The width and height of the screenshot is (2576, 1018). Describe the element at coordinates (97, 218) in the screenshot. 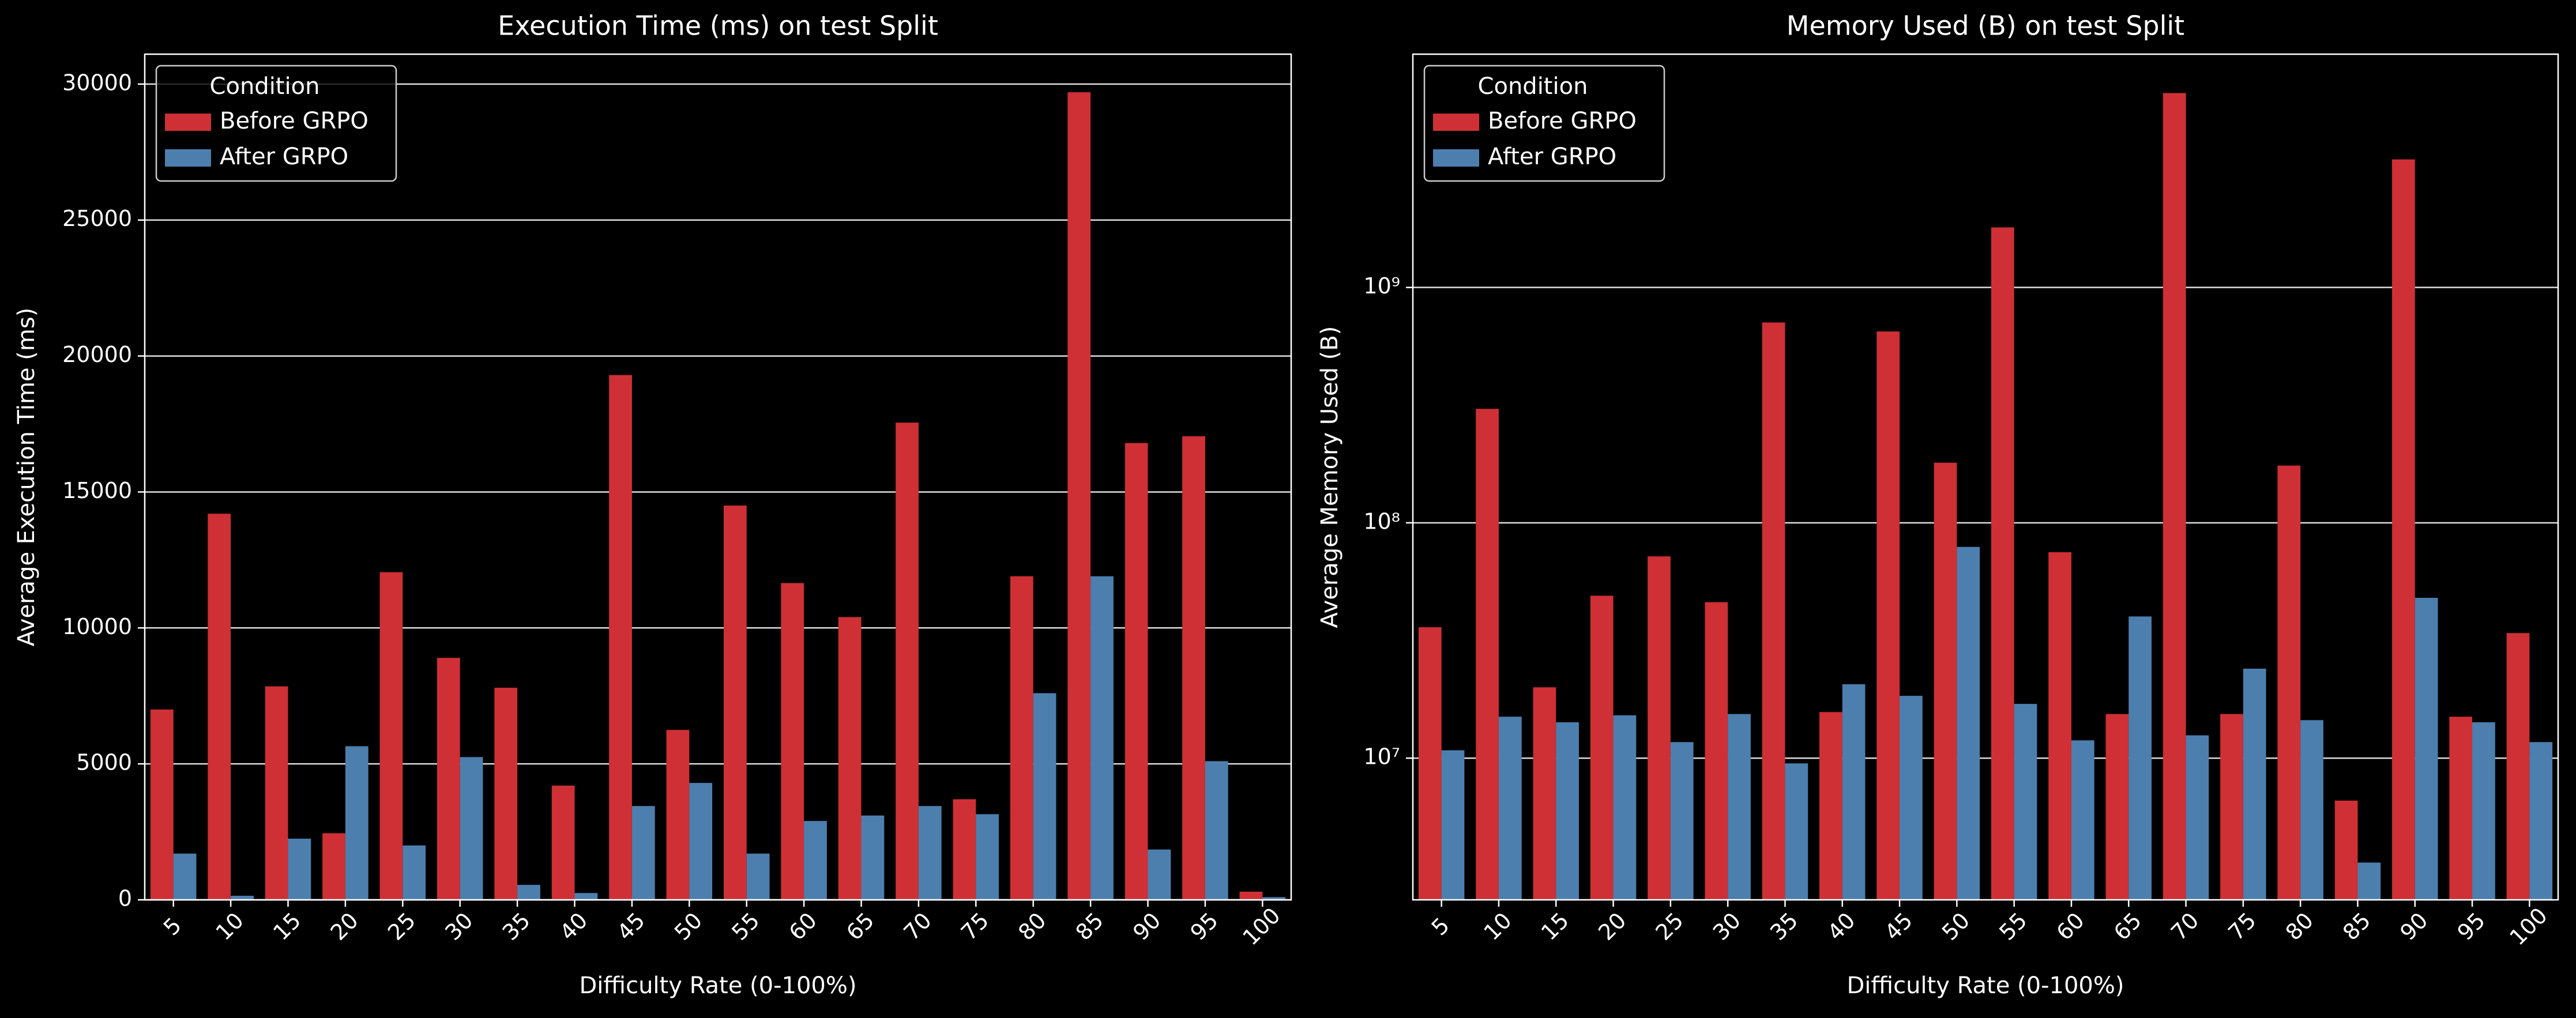

I see `y-tick-label: 25000` at that location.